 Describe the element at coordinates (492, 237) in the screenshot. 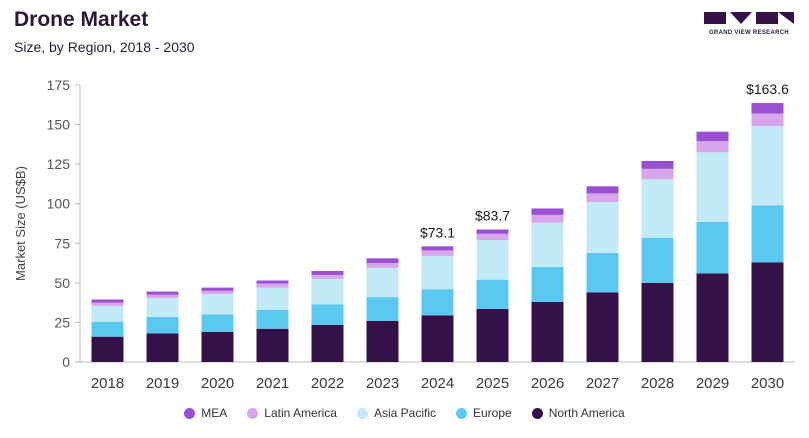

I see `bar-segment-latin-america-2025` at that location.